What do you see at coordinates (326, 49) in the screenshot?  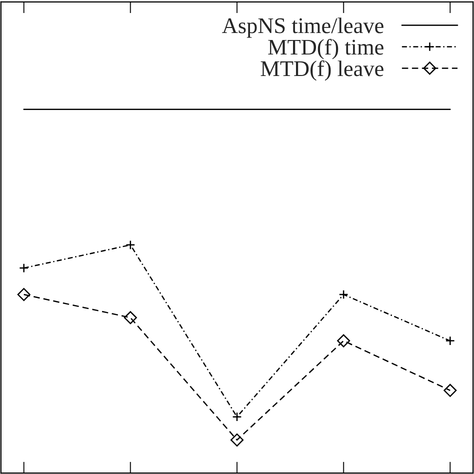 I see `legend-label: MTD(f) time` at bounding box center [326, 49].